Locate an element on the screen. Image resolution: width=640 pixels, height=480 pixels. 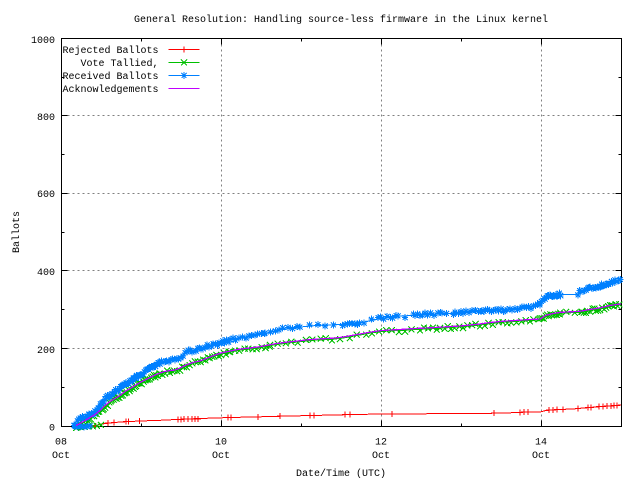
svg-text: 12 is located at coordinates (381, 443).